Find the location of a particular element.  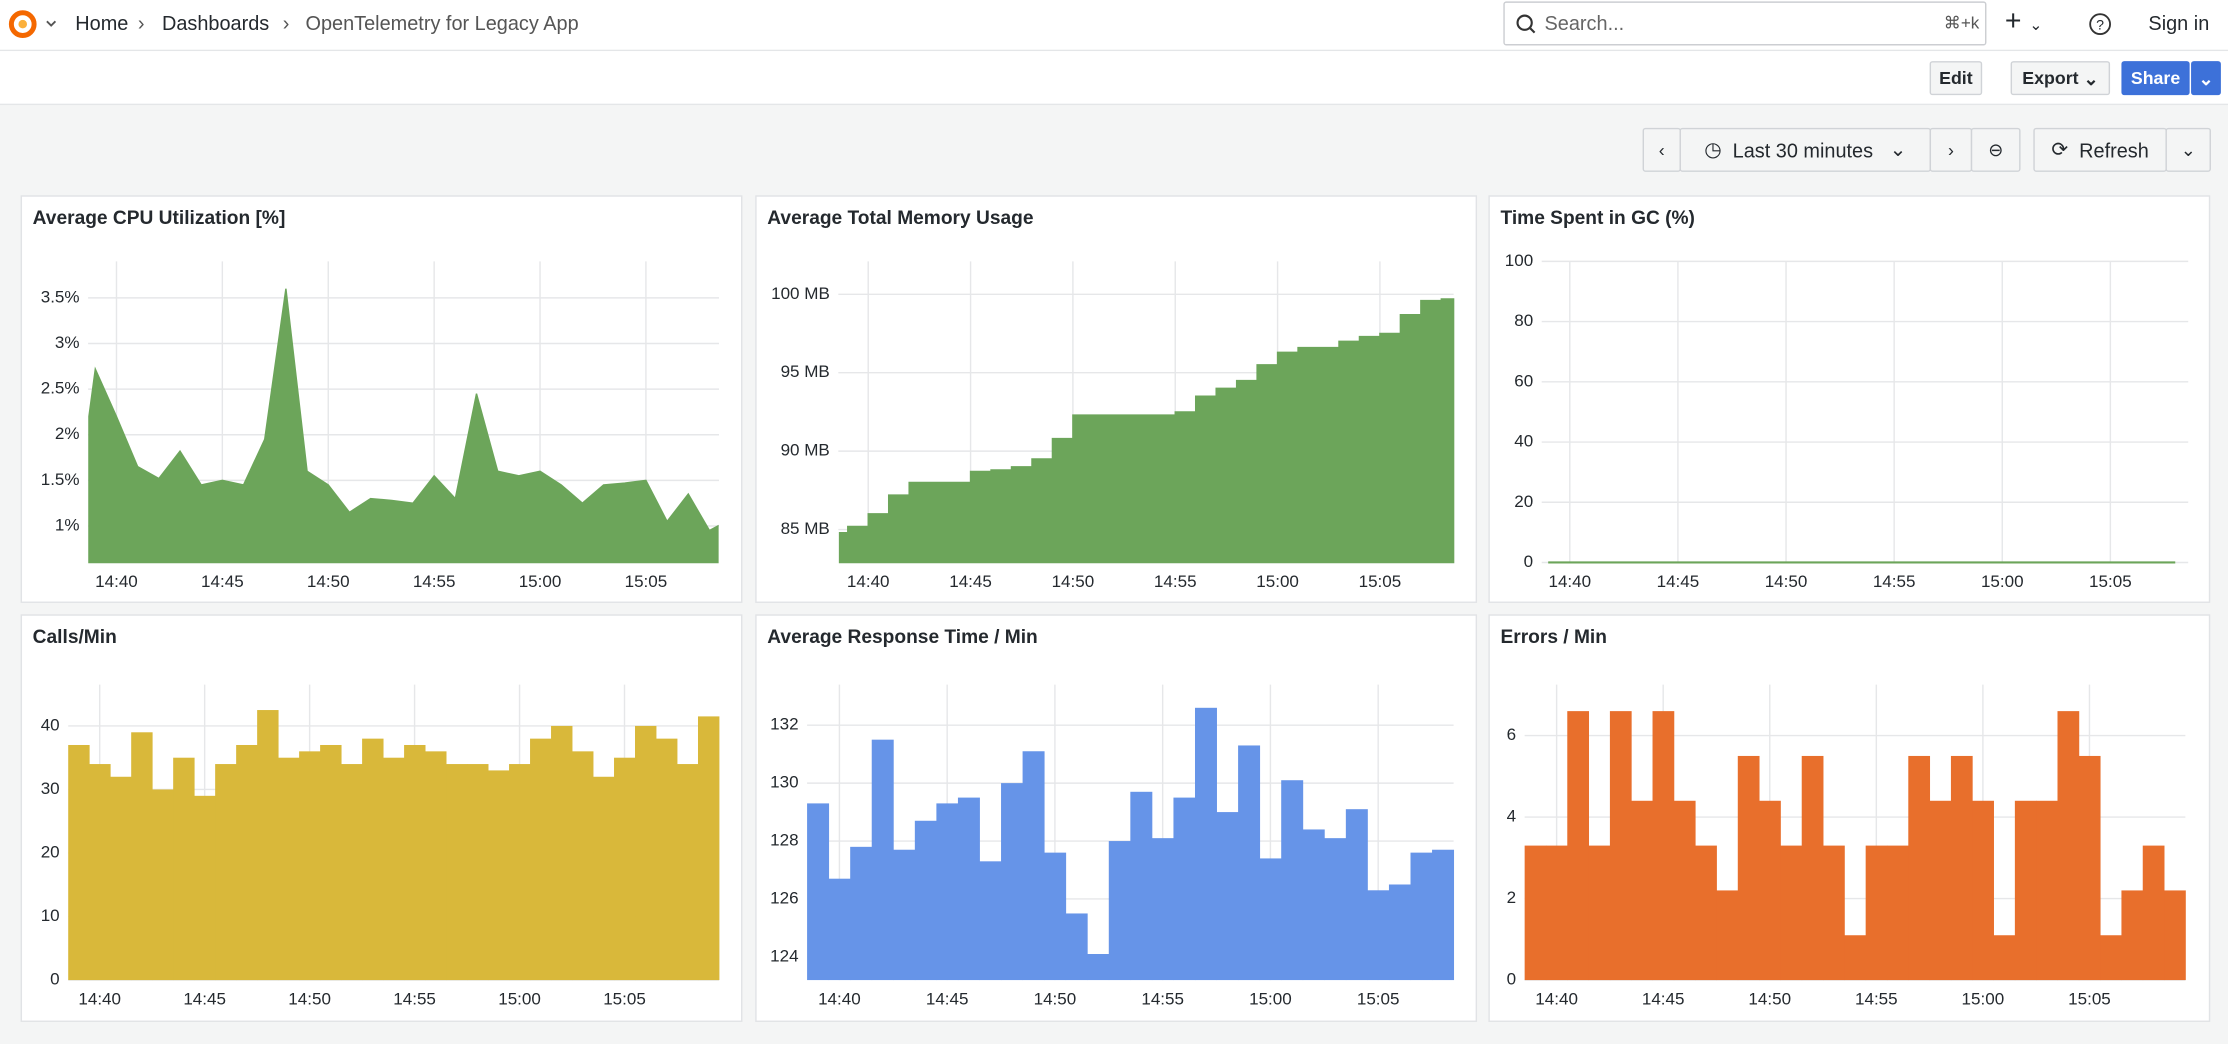

refresh-button: ⟳ Refresh is located at coordinates (2100, 149).